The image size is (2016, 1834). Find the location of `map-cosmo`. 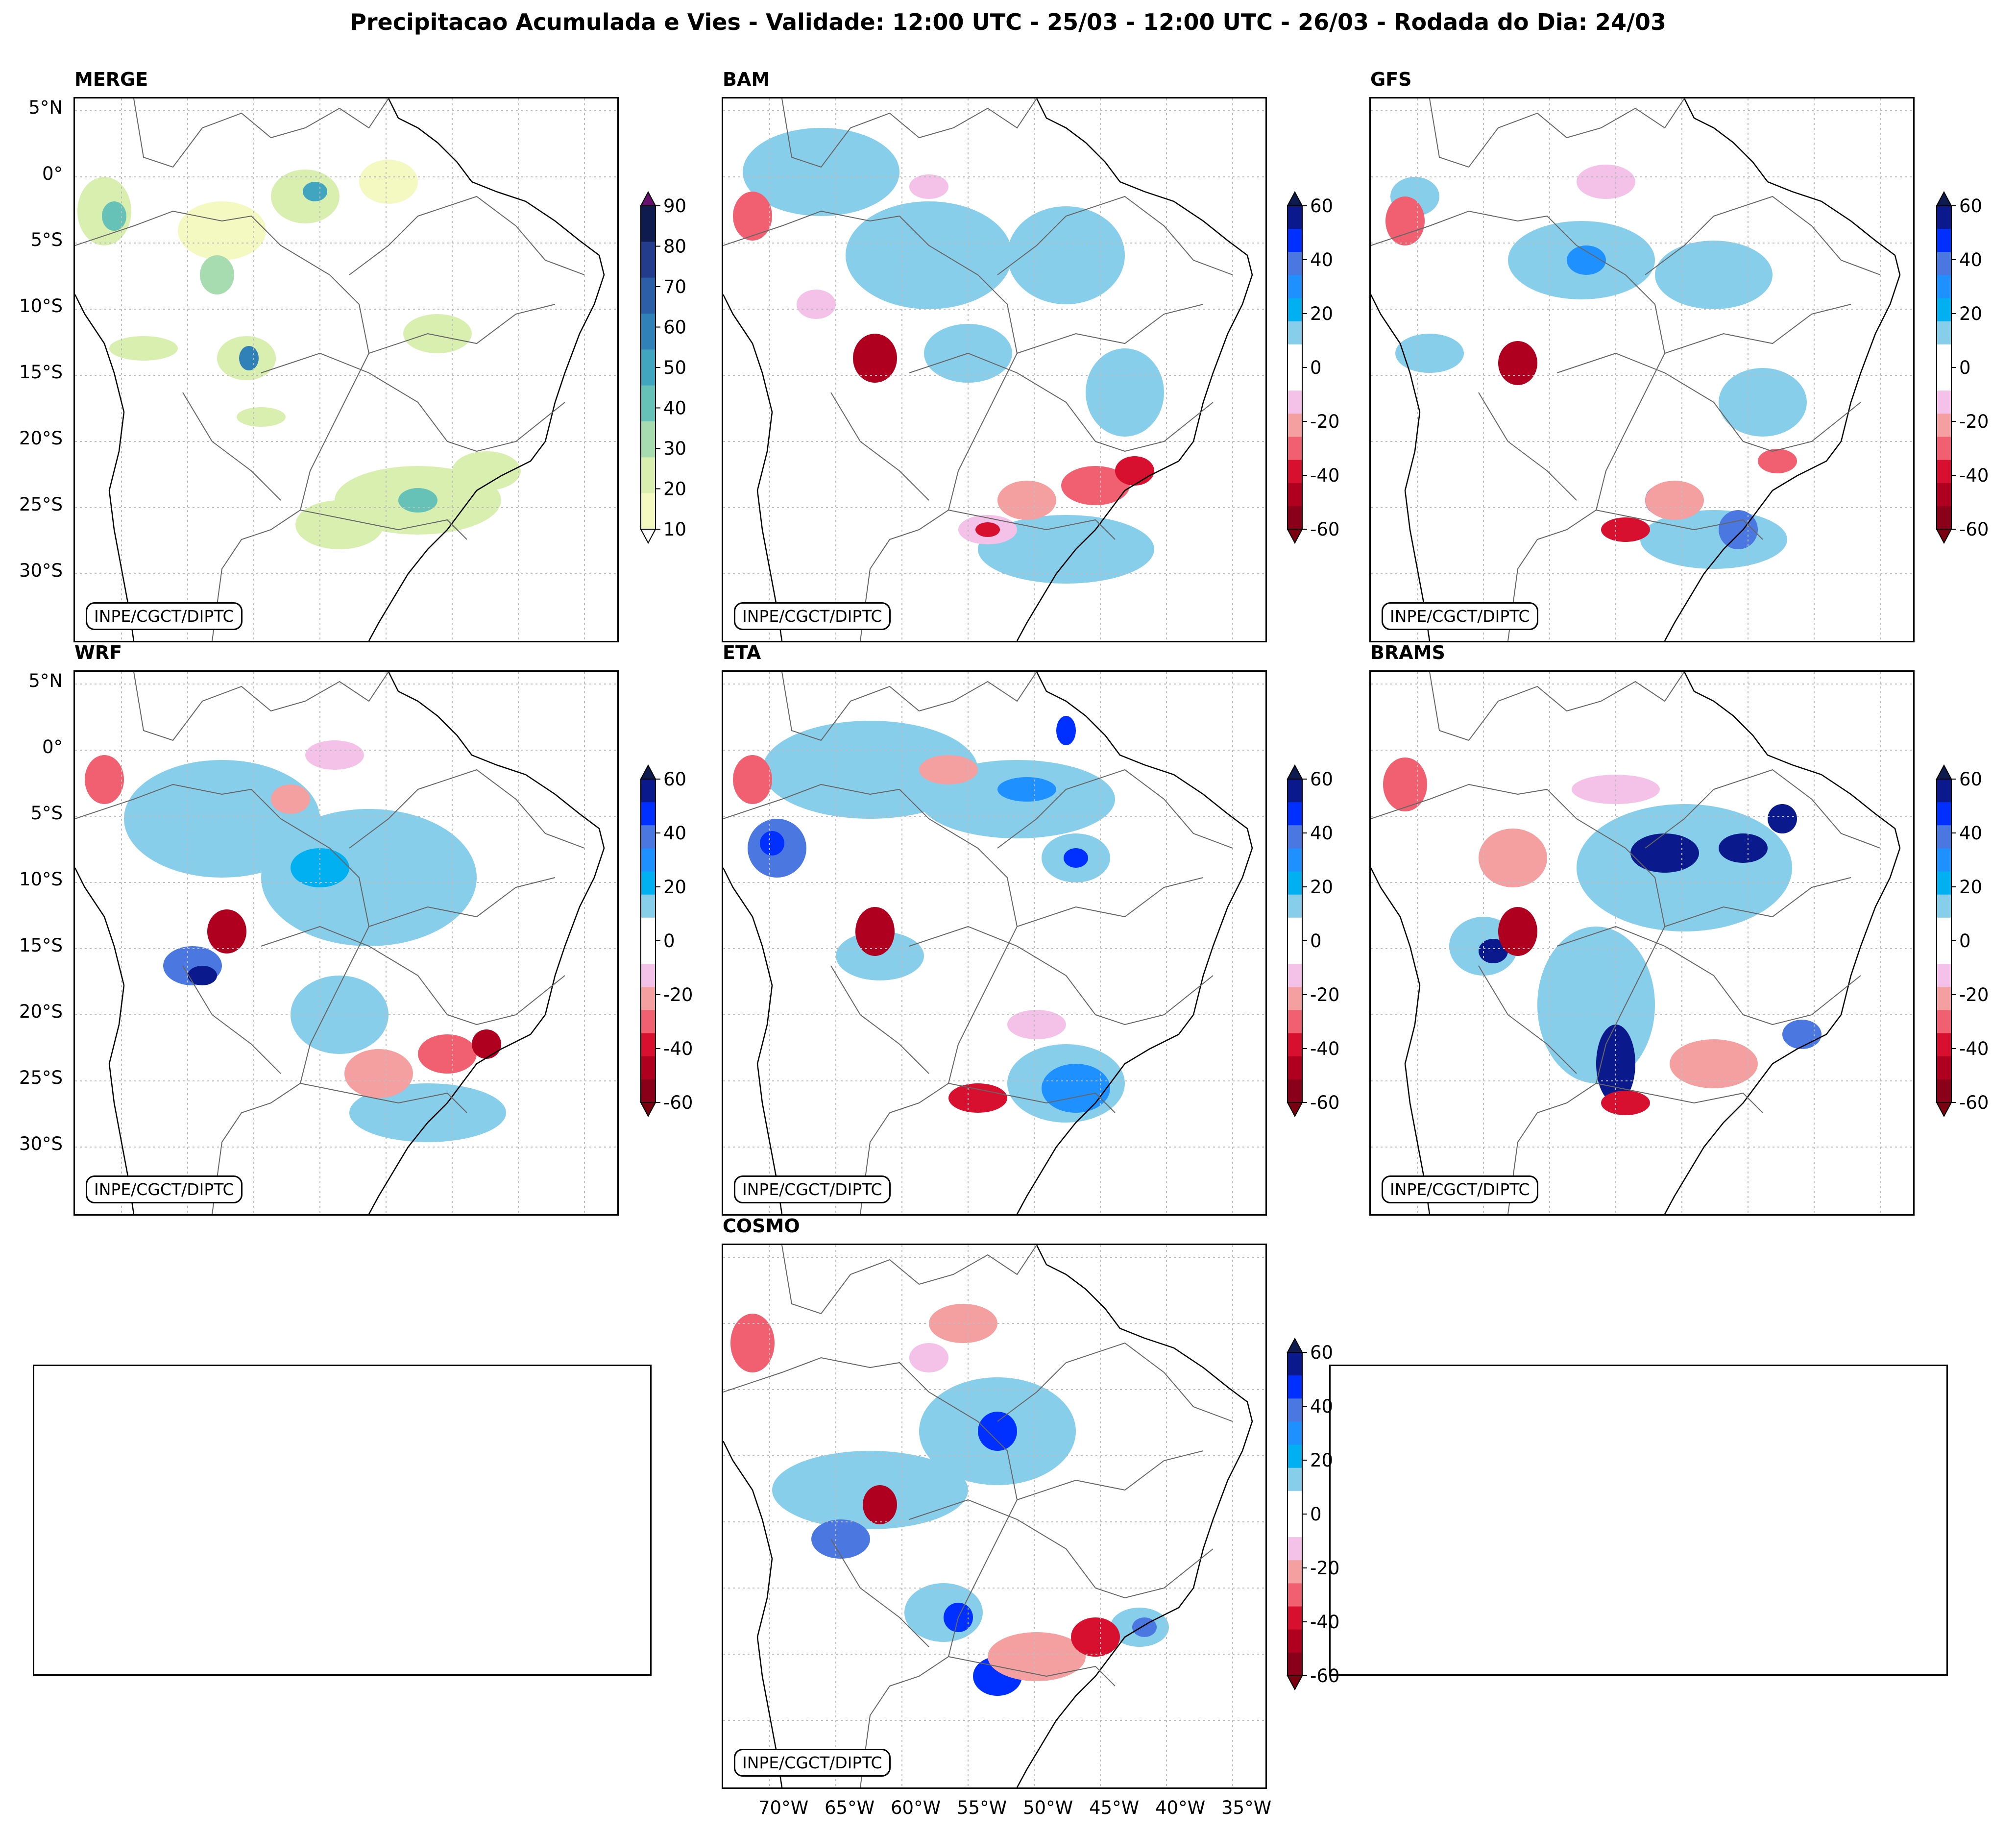

map-cosmo is located at coordinates (994, 1516).